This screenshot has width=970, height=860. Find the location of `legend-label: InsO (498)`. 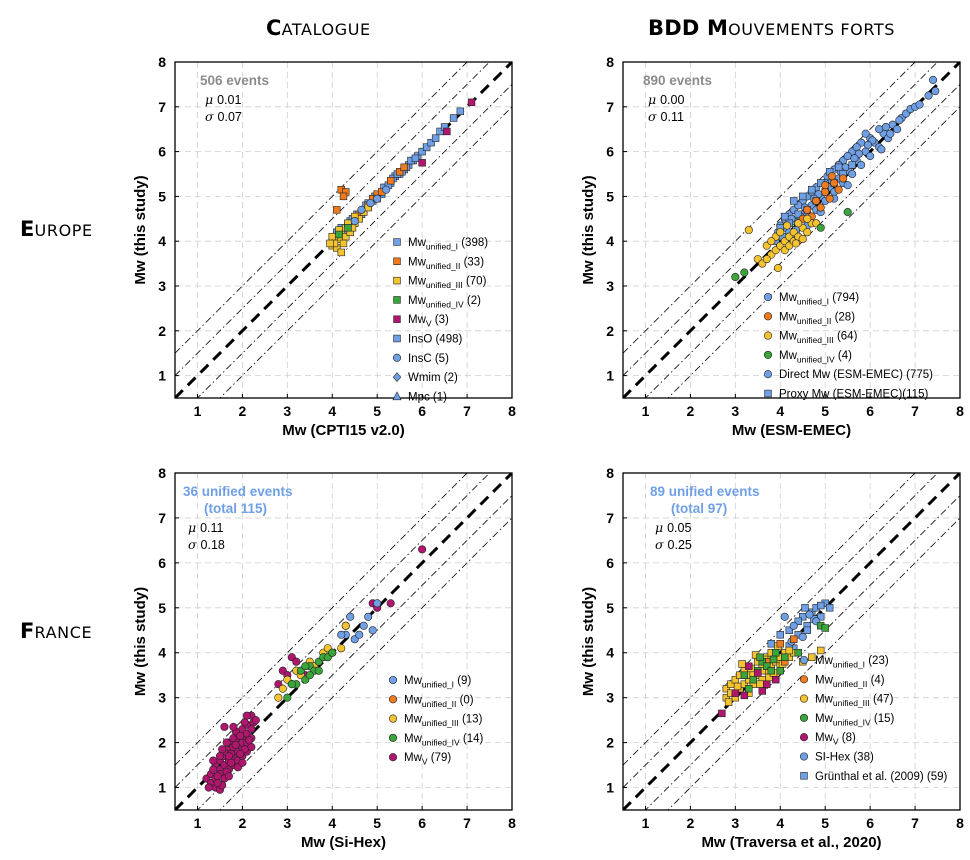

legend-label: InsO (498) is located at coordinates (435, 340).